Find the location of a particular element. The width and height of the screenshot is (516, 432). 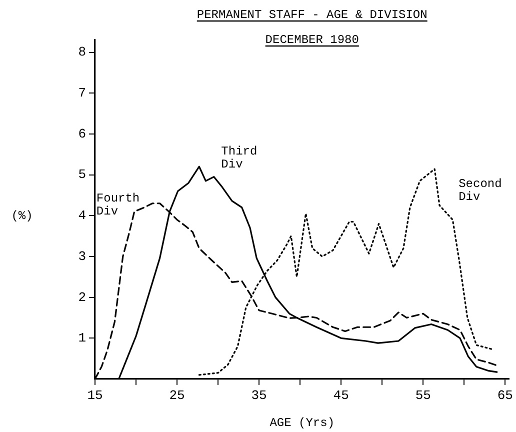

y-tick-label: 1 is located at coordinates (82, 338).